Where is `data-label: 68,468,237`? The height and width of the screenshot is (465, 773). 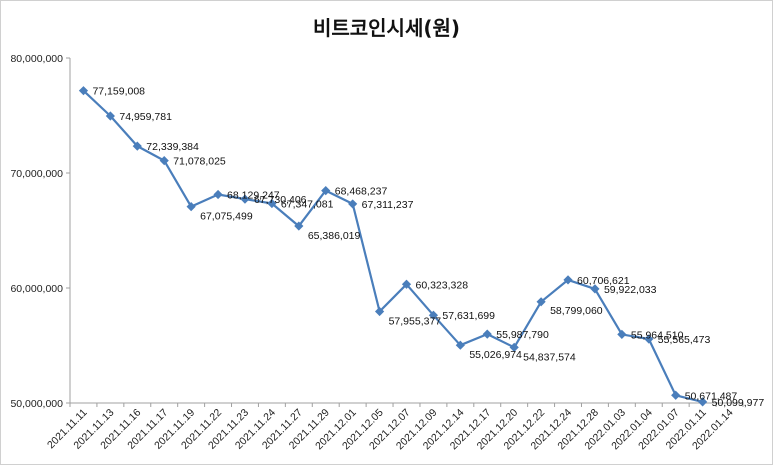
data-label: 68,468,237 is located at coordinates (361, 192).